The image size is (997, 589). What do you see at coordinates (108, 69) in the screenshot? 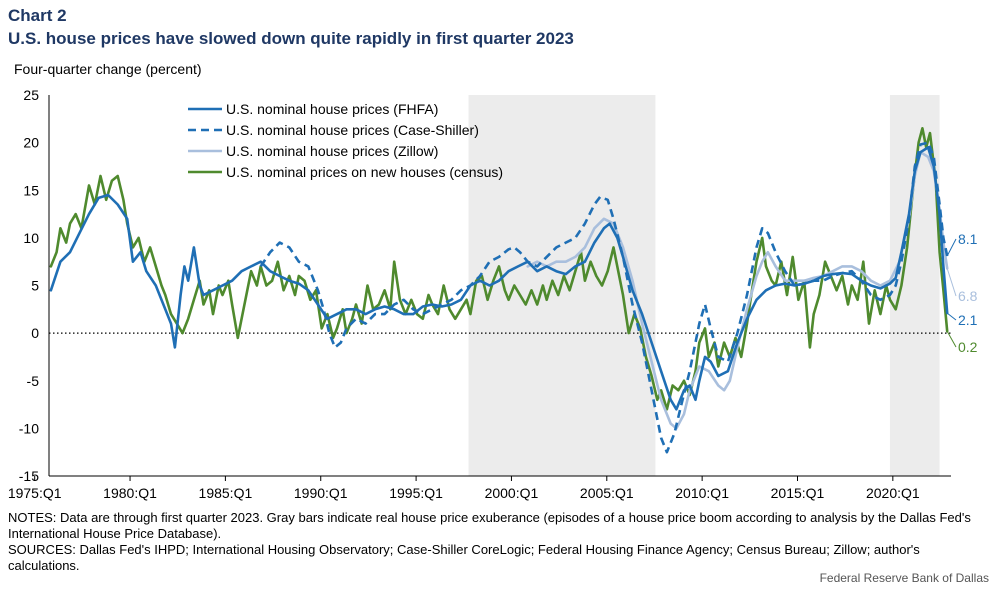
I see `y-axis-label: Four-quarter change (percent)` at bounding box center [108, 69].